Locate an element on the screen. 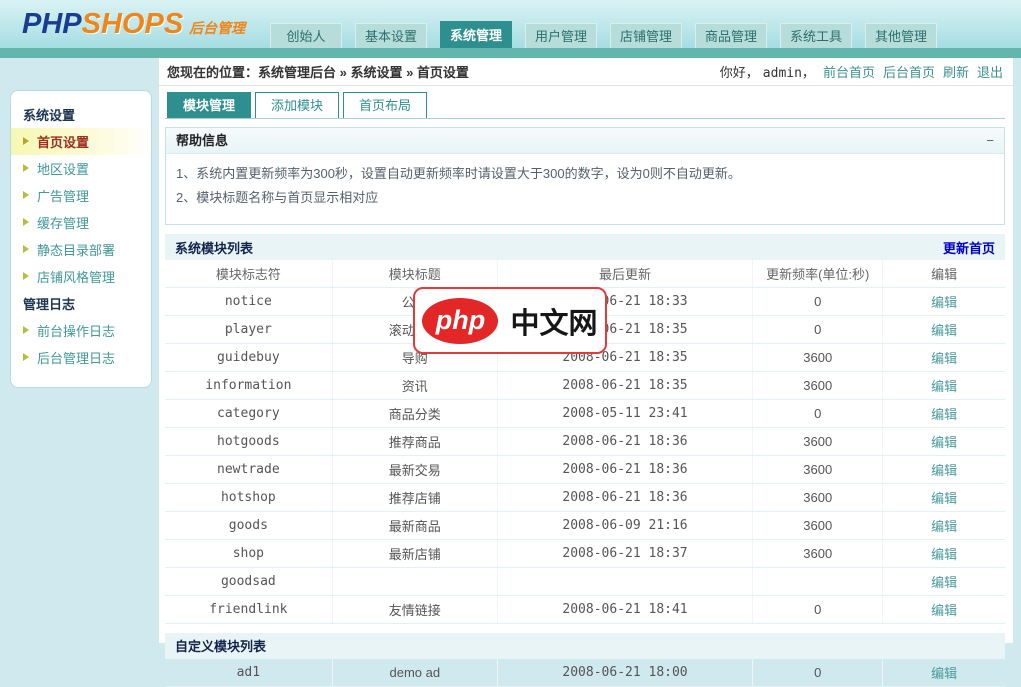  collapse-icon: − is located at coordinates (990, 141).